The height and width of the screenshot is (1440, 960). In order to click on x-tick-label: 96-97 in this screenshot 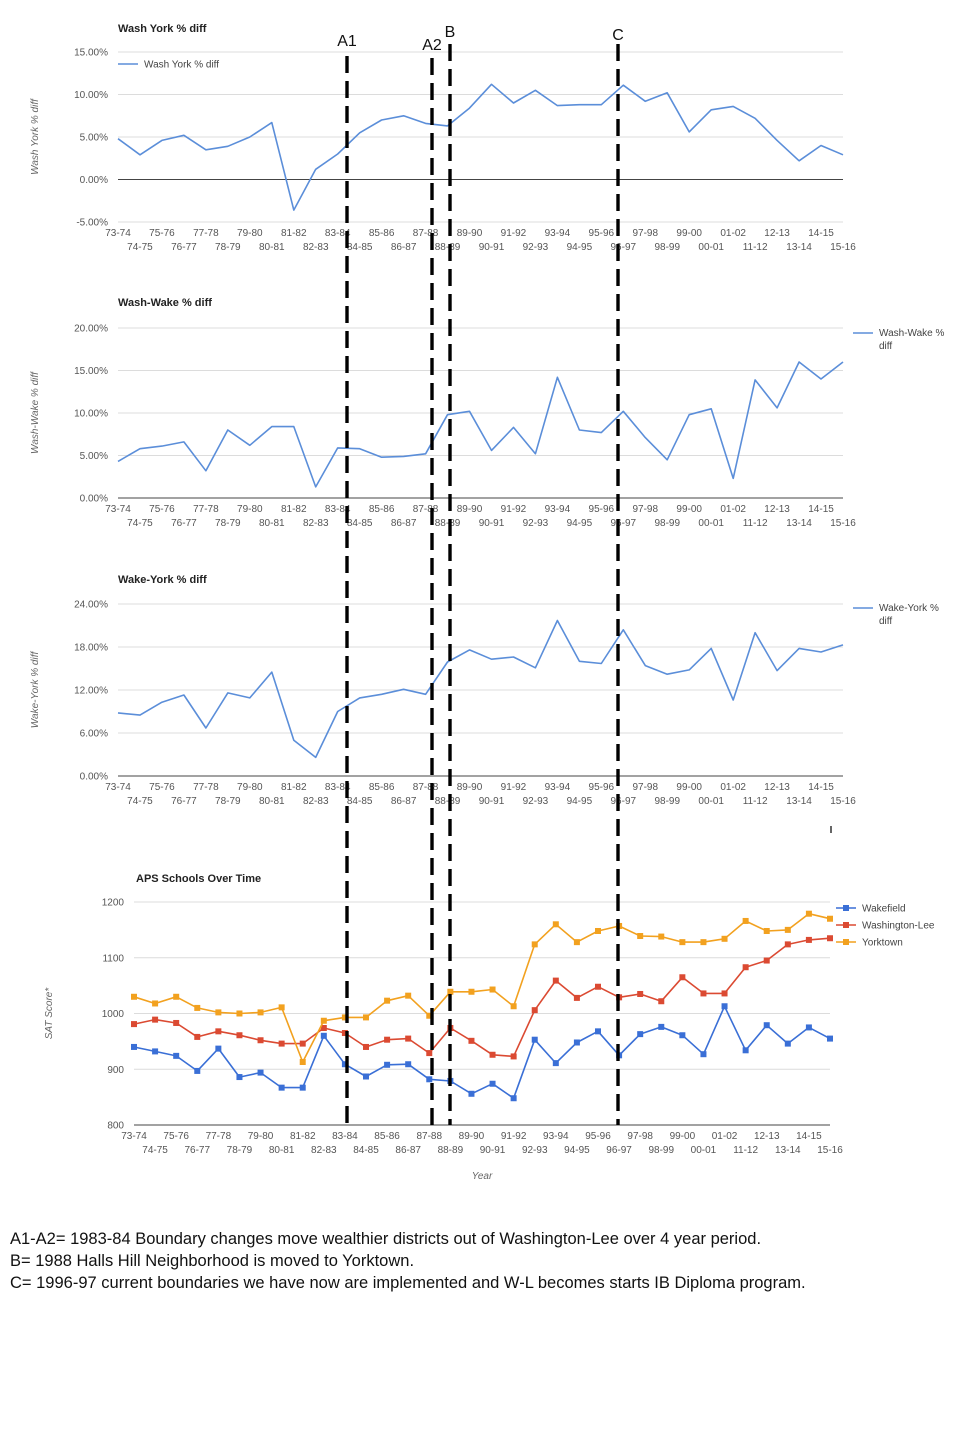, I will do `click(619, 1150)`.